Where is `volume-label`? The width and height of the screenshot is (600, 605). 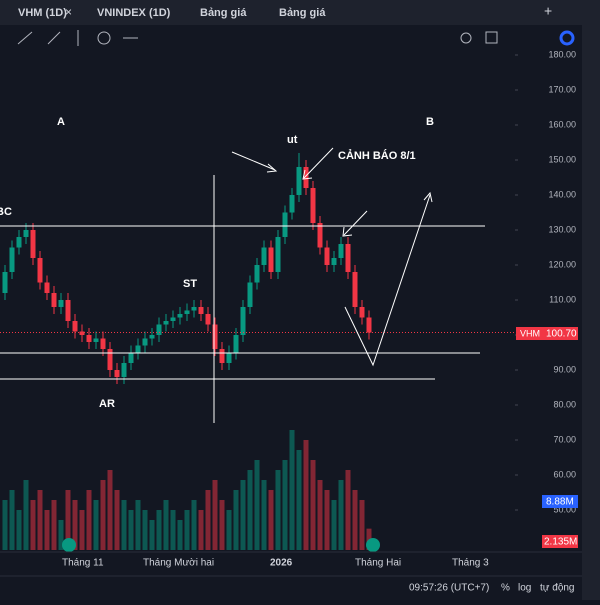 volume-label is located at coordinates (560, 541).